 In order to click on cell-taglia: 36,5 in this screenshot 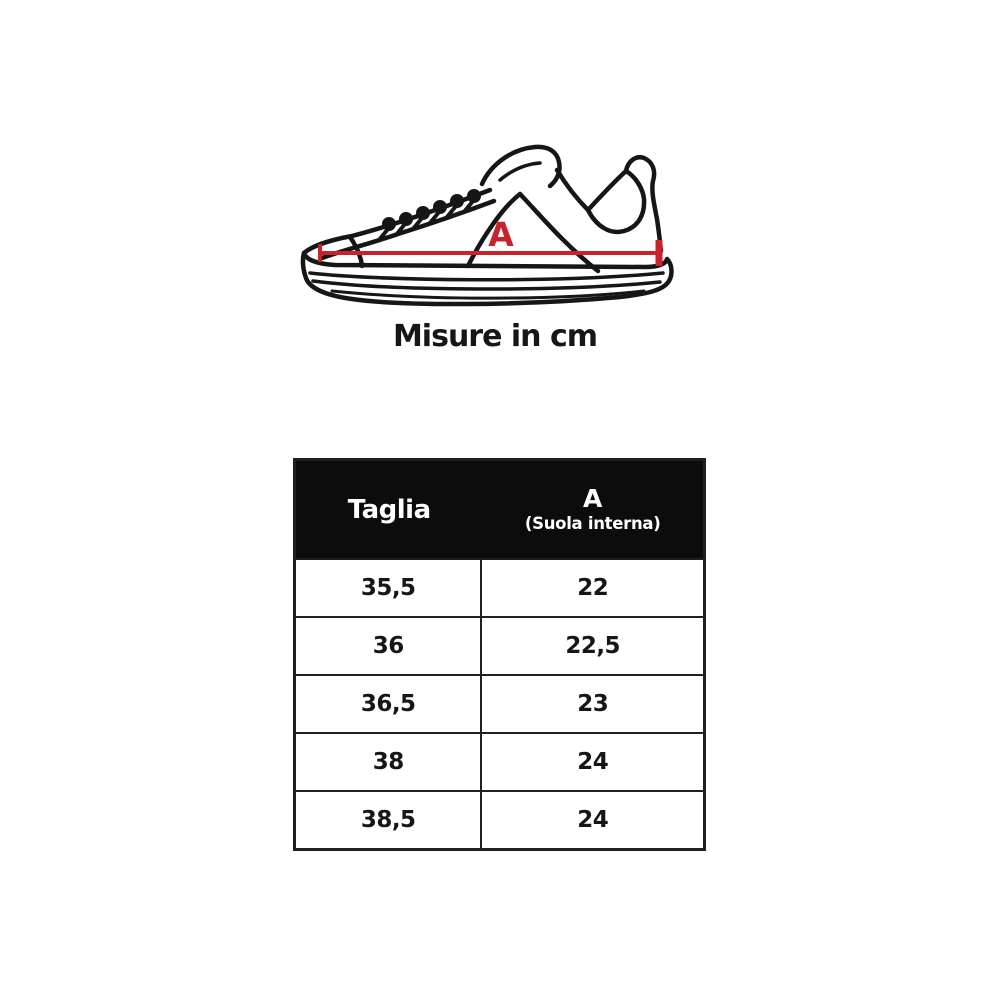, I will do `click(389, 704)`.